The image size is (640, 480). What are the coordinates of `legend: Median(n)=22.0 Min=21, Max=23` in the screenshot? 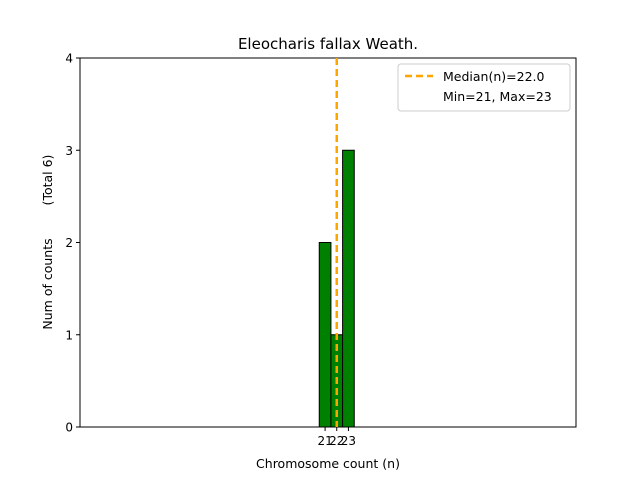 It's located at (484, 87).